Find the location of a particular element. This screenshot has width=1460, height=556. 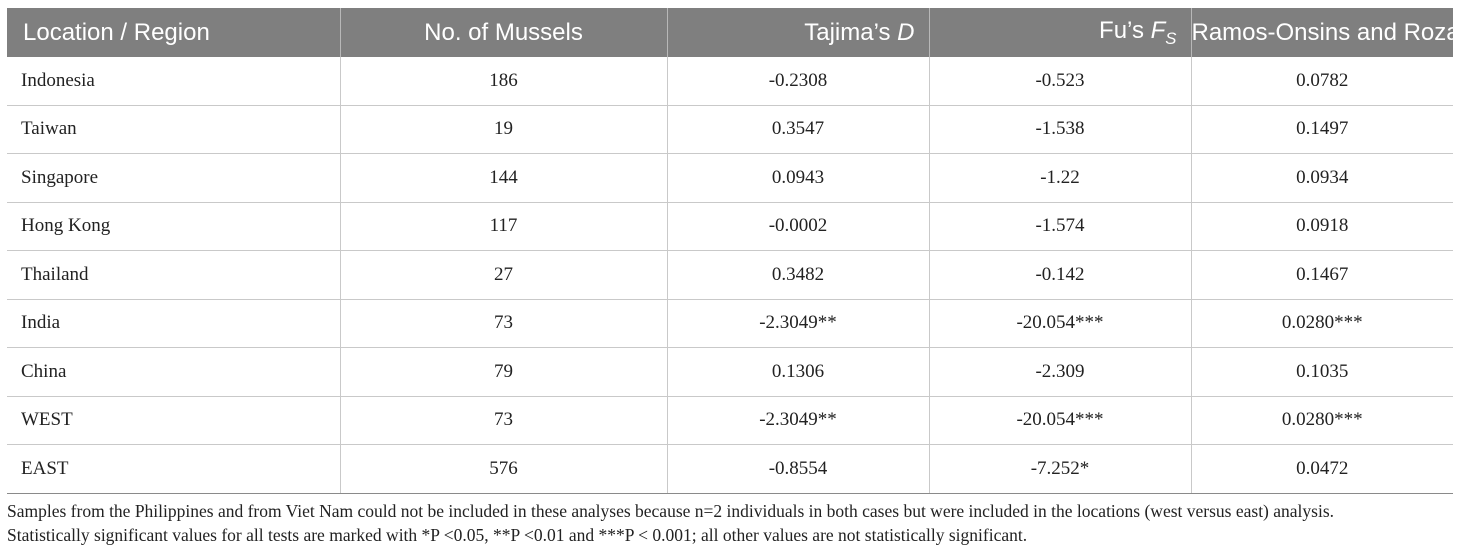

cell-mussels: 144 is located at coordinates (503, 178).